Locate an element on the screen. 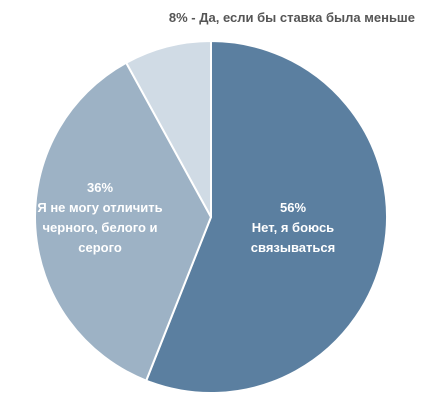  value-label: 36% is located at coordinates (100, 187).